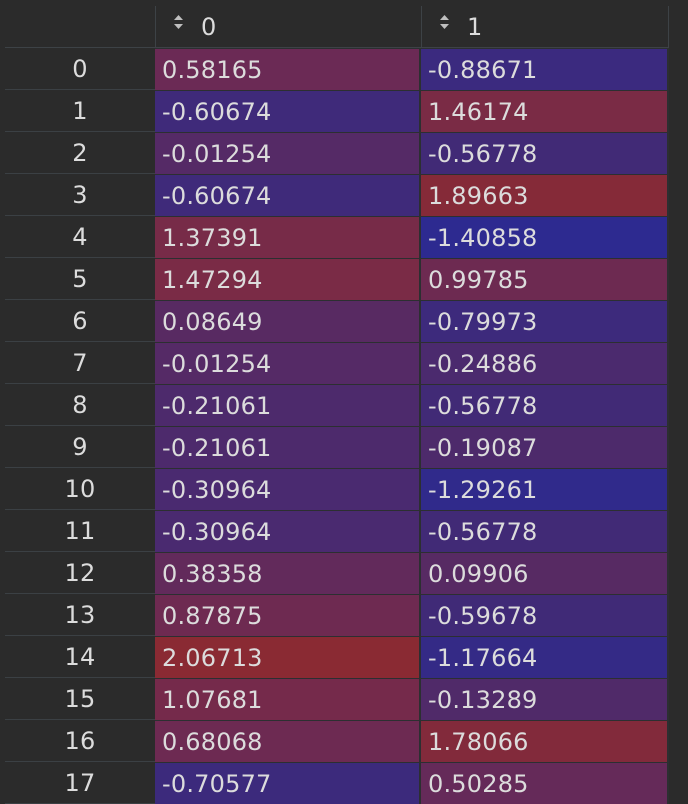 Image resolution: width=688 pixels, height=804 pixels. What do you see at coordinates (288, 321) in the screenshot?
I see `value-cell: 0.08649` at bounding box center [288, 321].